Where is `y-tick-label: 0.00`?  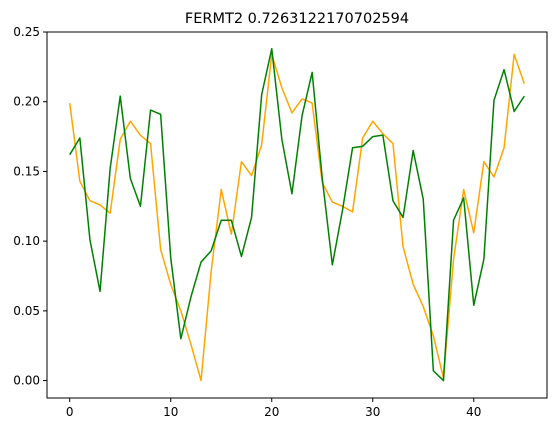
y-tick-label: 0.00 is located at coordinates (26, 381).